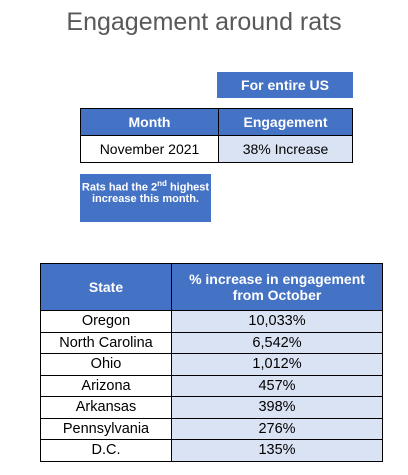 The height and width of the screenshot is (475, 408). I want to click on table-row: Pennsylvania 276%, so click(211, 428).